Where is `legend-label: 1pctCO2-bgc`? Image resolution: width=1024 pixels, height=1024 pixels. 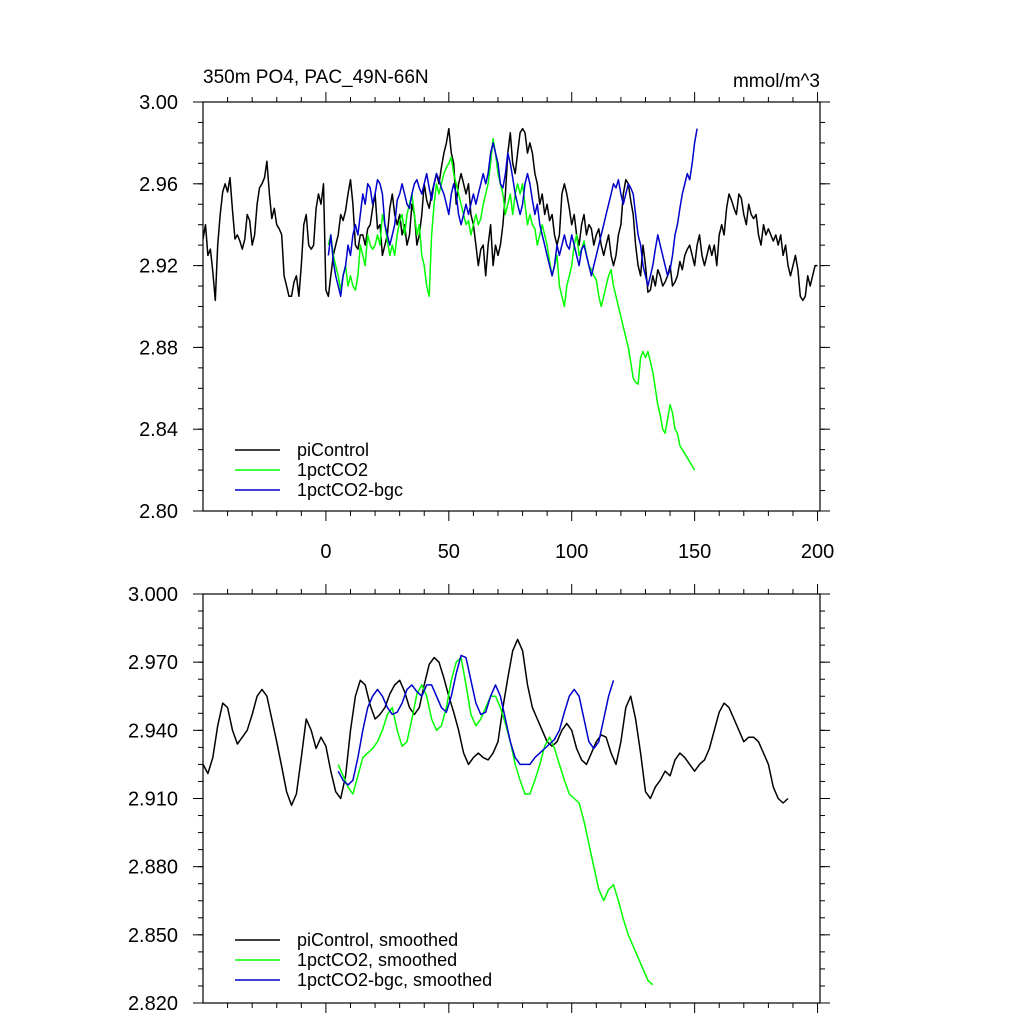 legend-label: 1pctCO2-bgc is located at coordinates (350, 490).